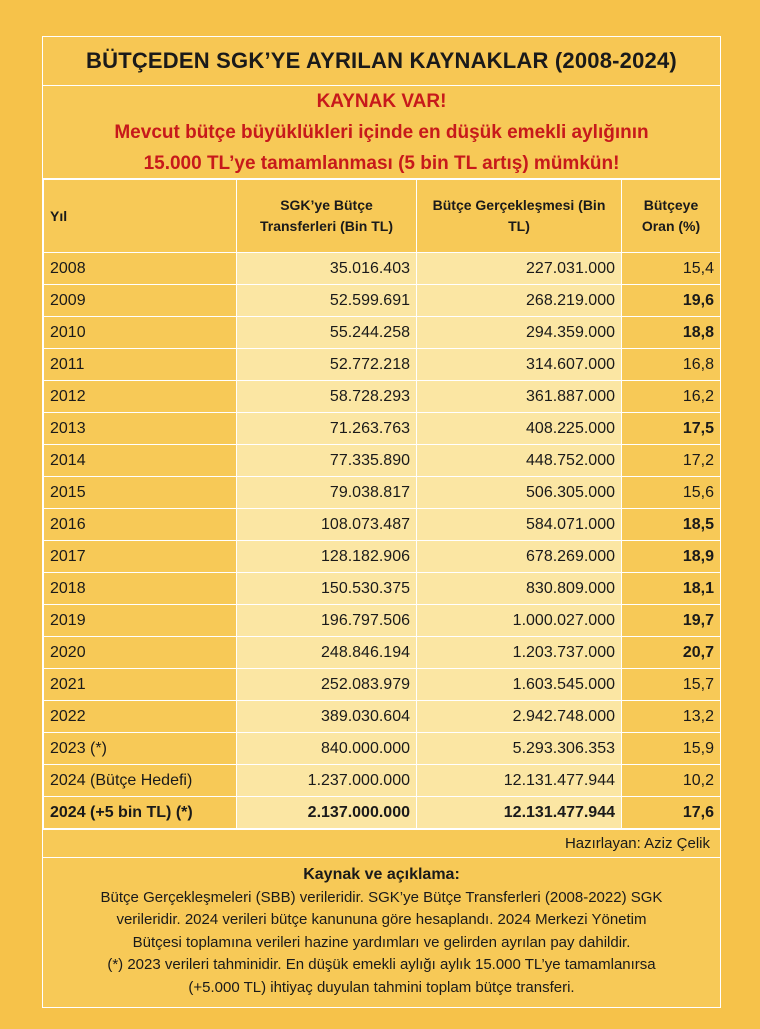 The width and height of the screenshot is (760, 1029). I want to click on cell-budget-realization: 227.031.000, so click(519, 268).